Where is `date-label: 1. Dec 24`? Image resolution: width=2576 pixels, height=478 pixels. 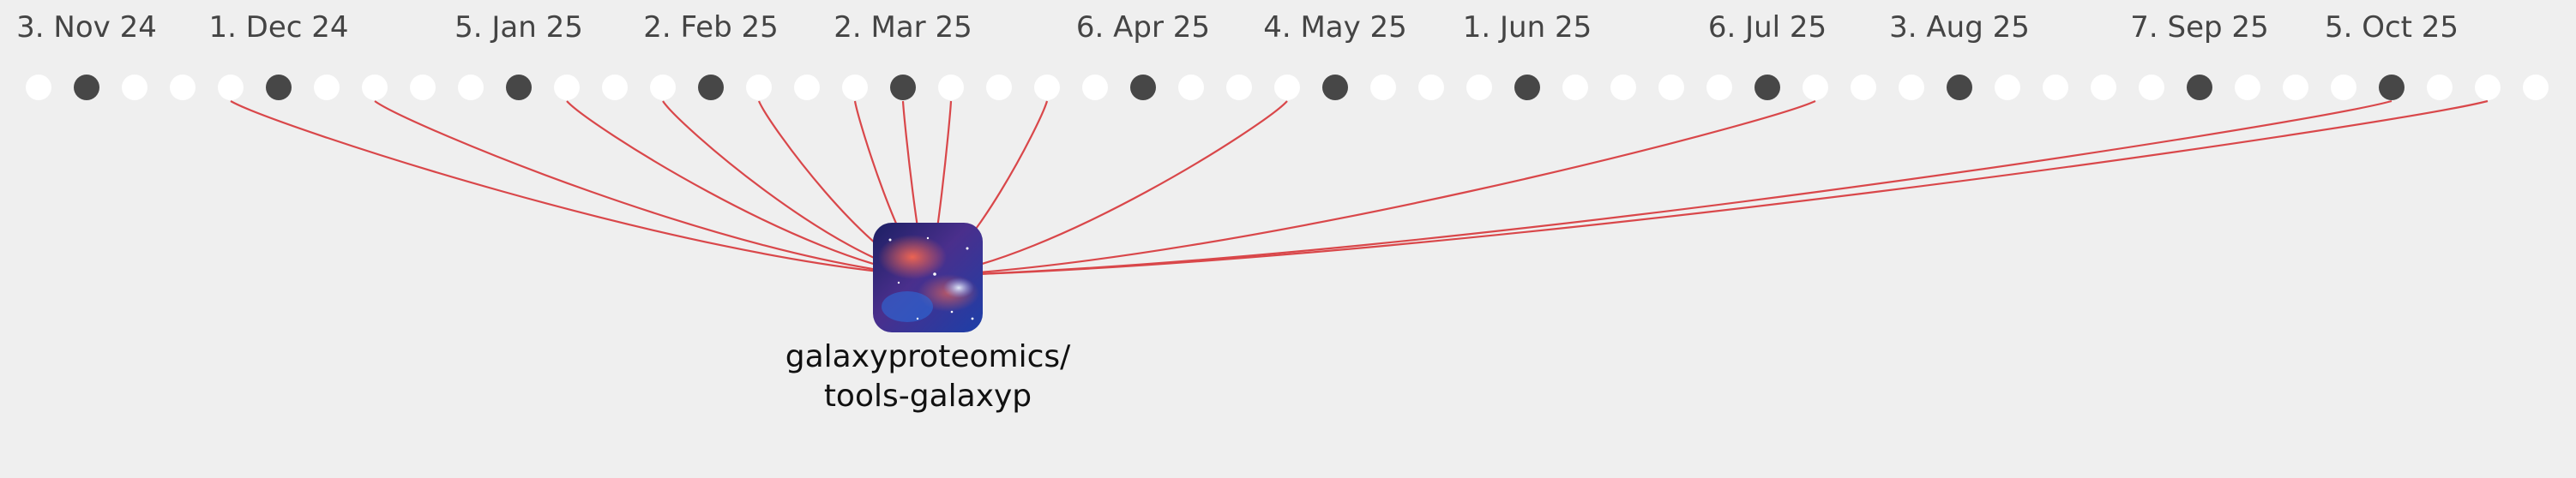 date-label: 1. Dec 24 is located at coordinates (278, 27).